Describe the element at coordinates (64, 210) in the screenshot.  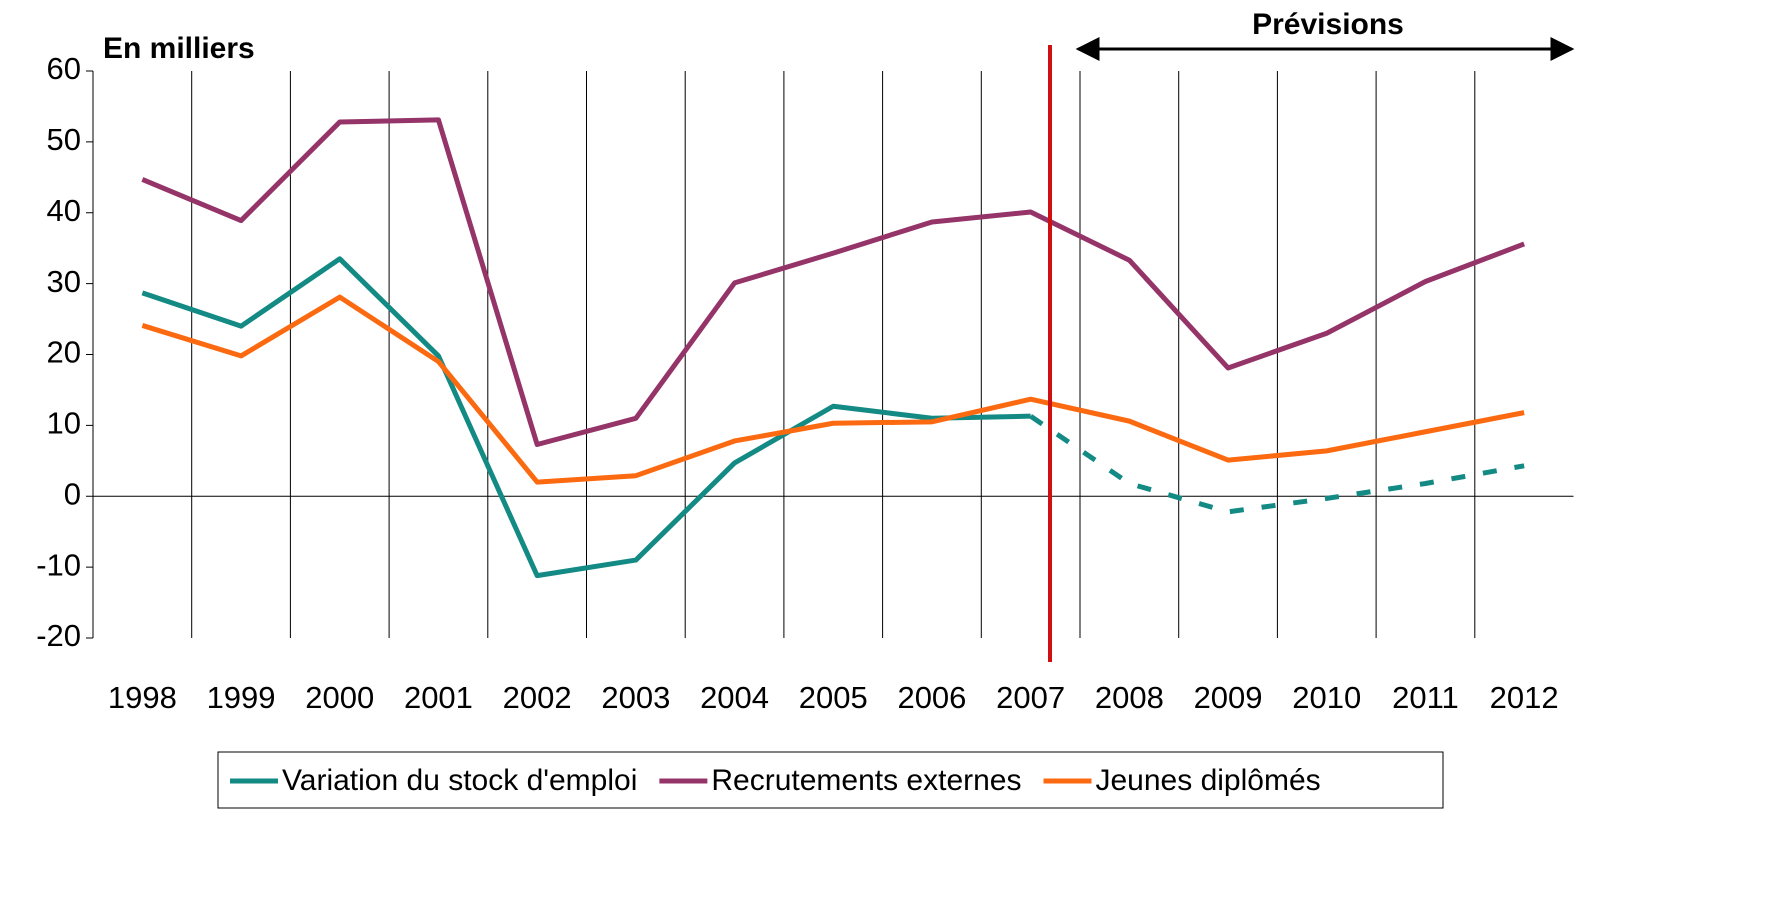
I see `y-tick-label: 40` at that location.